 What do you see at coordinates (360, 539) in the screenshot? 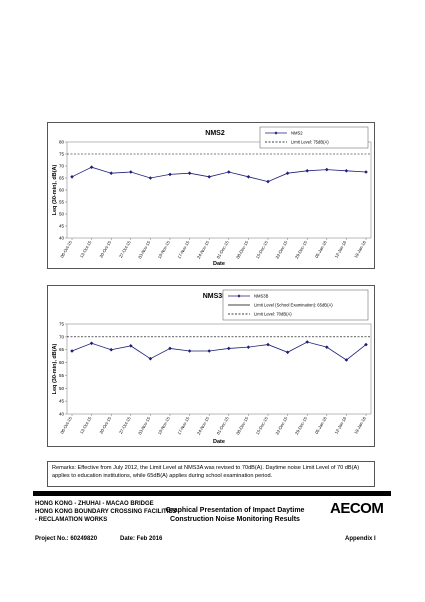
I see `appendix: Appendix I` at bounding box center [360, 539].